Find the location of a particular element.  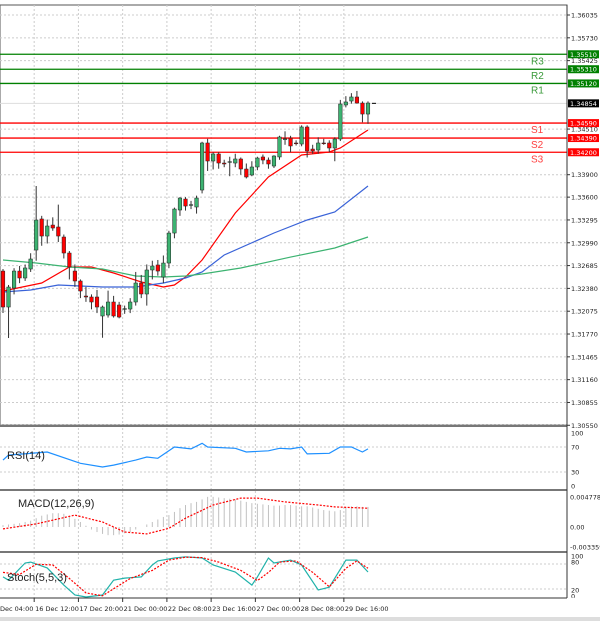

pivot-price-label: 1.35510 is located at coordinates (583, 55).